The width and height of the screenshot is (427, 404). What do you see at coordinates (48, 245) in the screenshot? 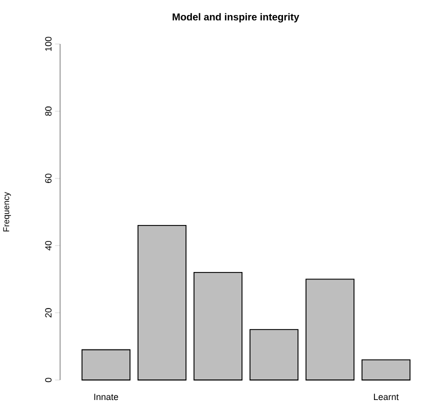
I see `y-tick-label: 40` at bounding box center [48, 245].